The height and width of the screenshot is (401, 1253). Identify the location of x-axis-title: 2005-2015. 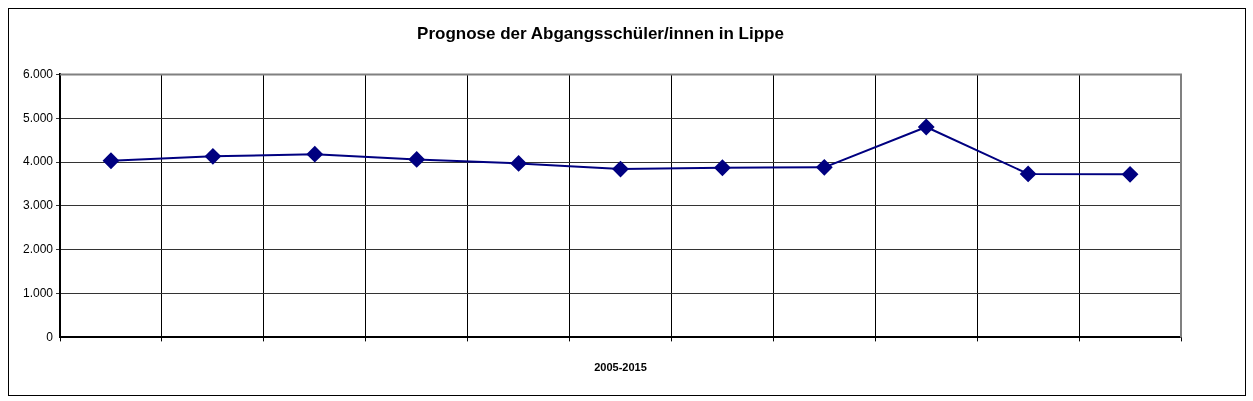
(620, 367).